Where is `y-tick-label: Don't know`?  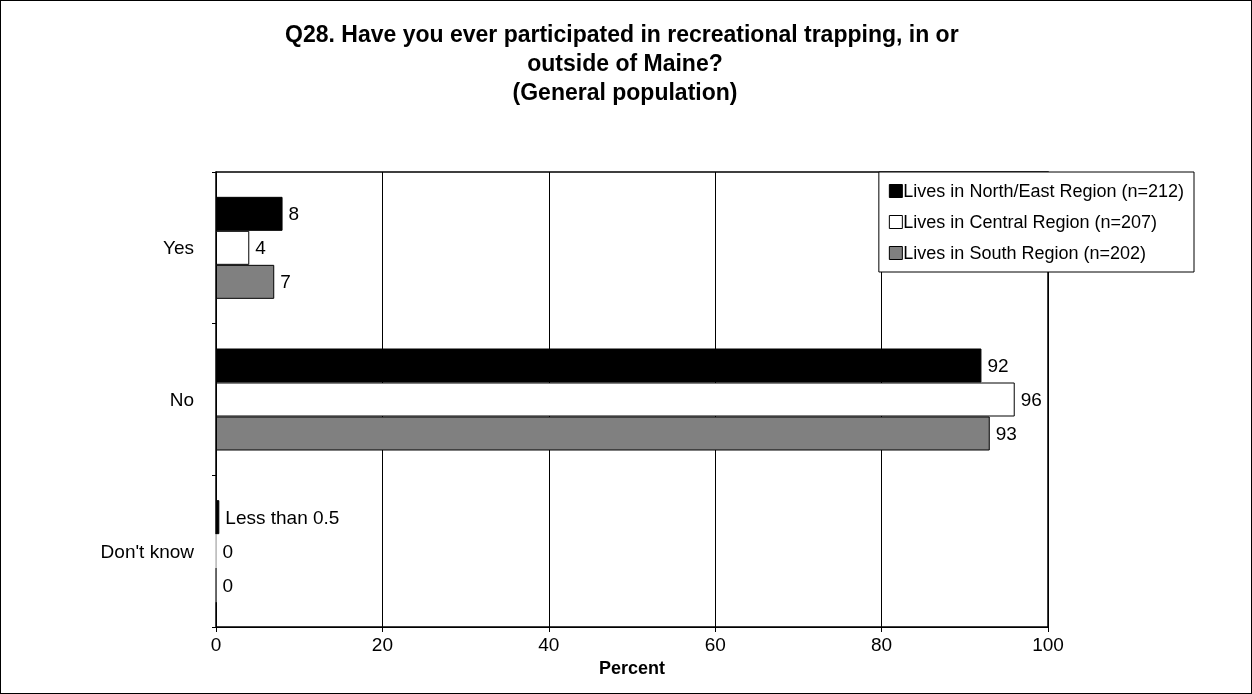 y-tick-label: Don't know is located at coordinates (147, 551).